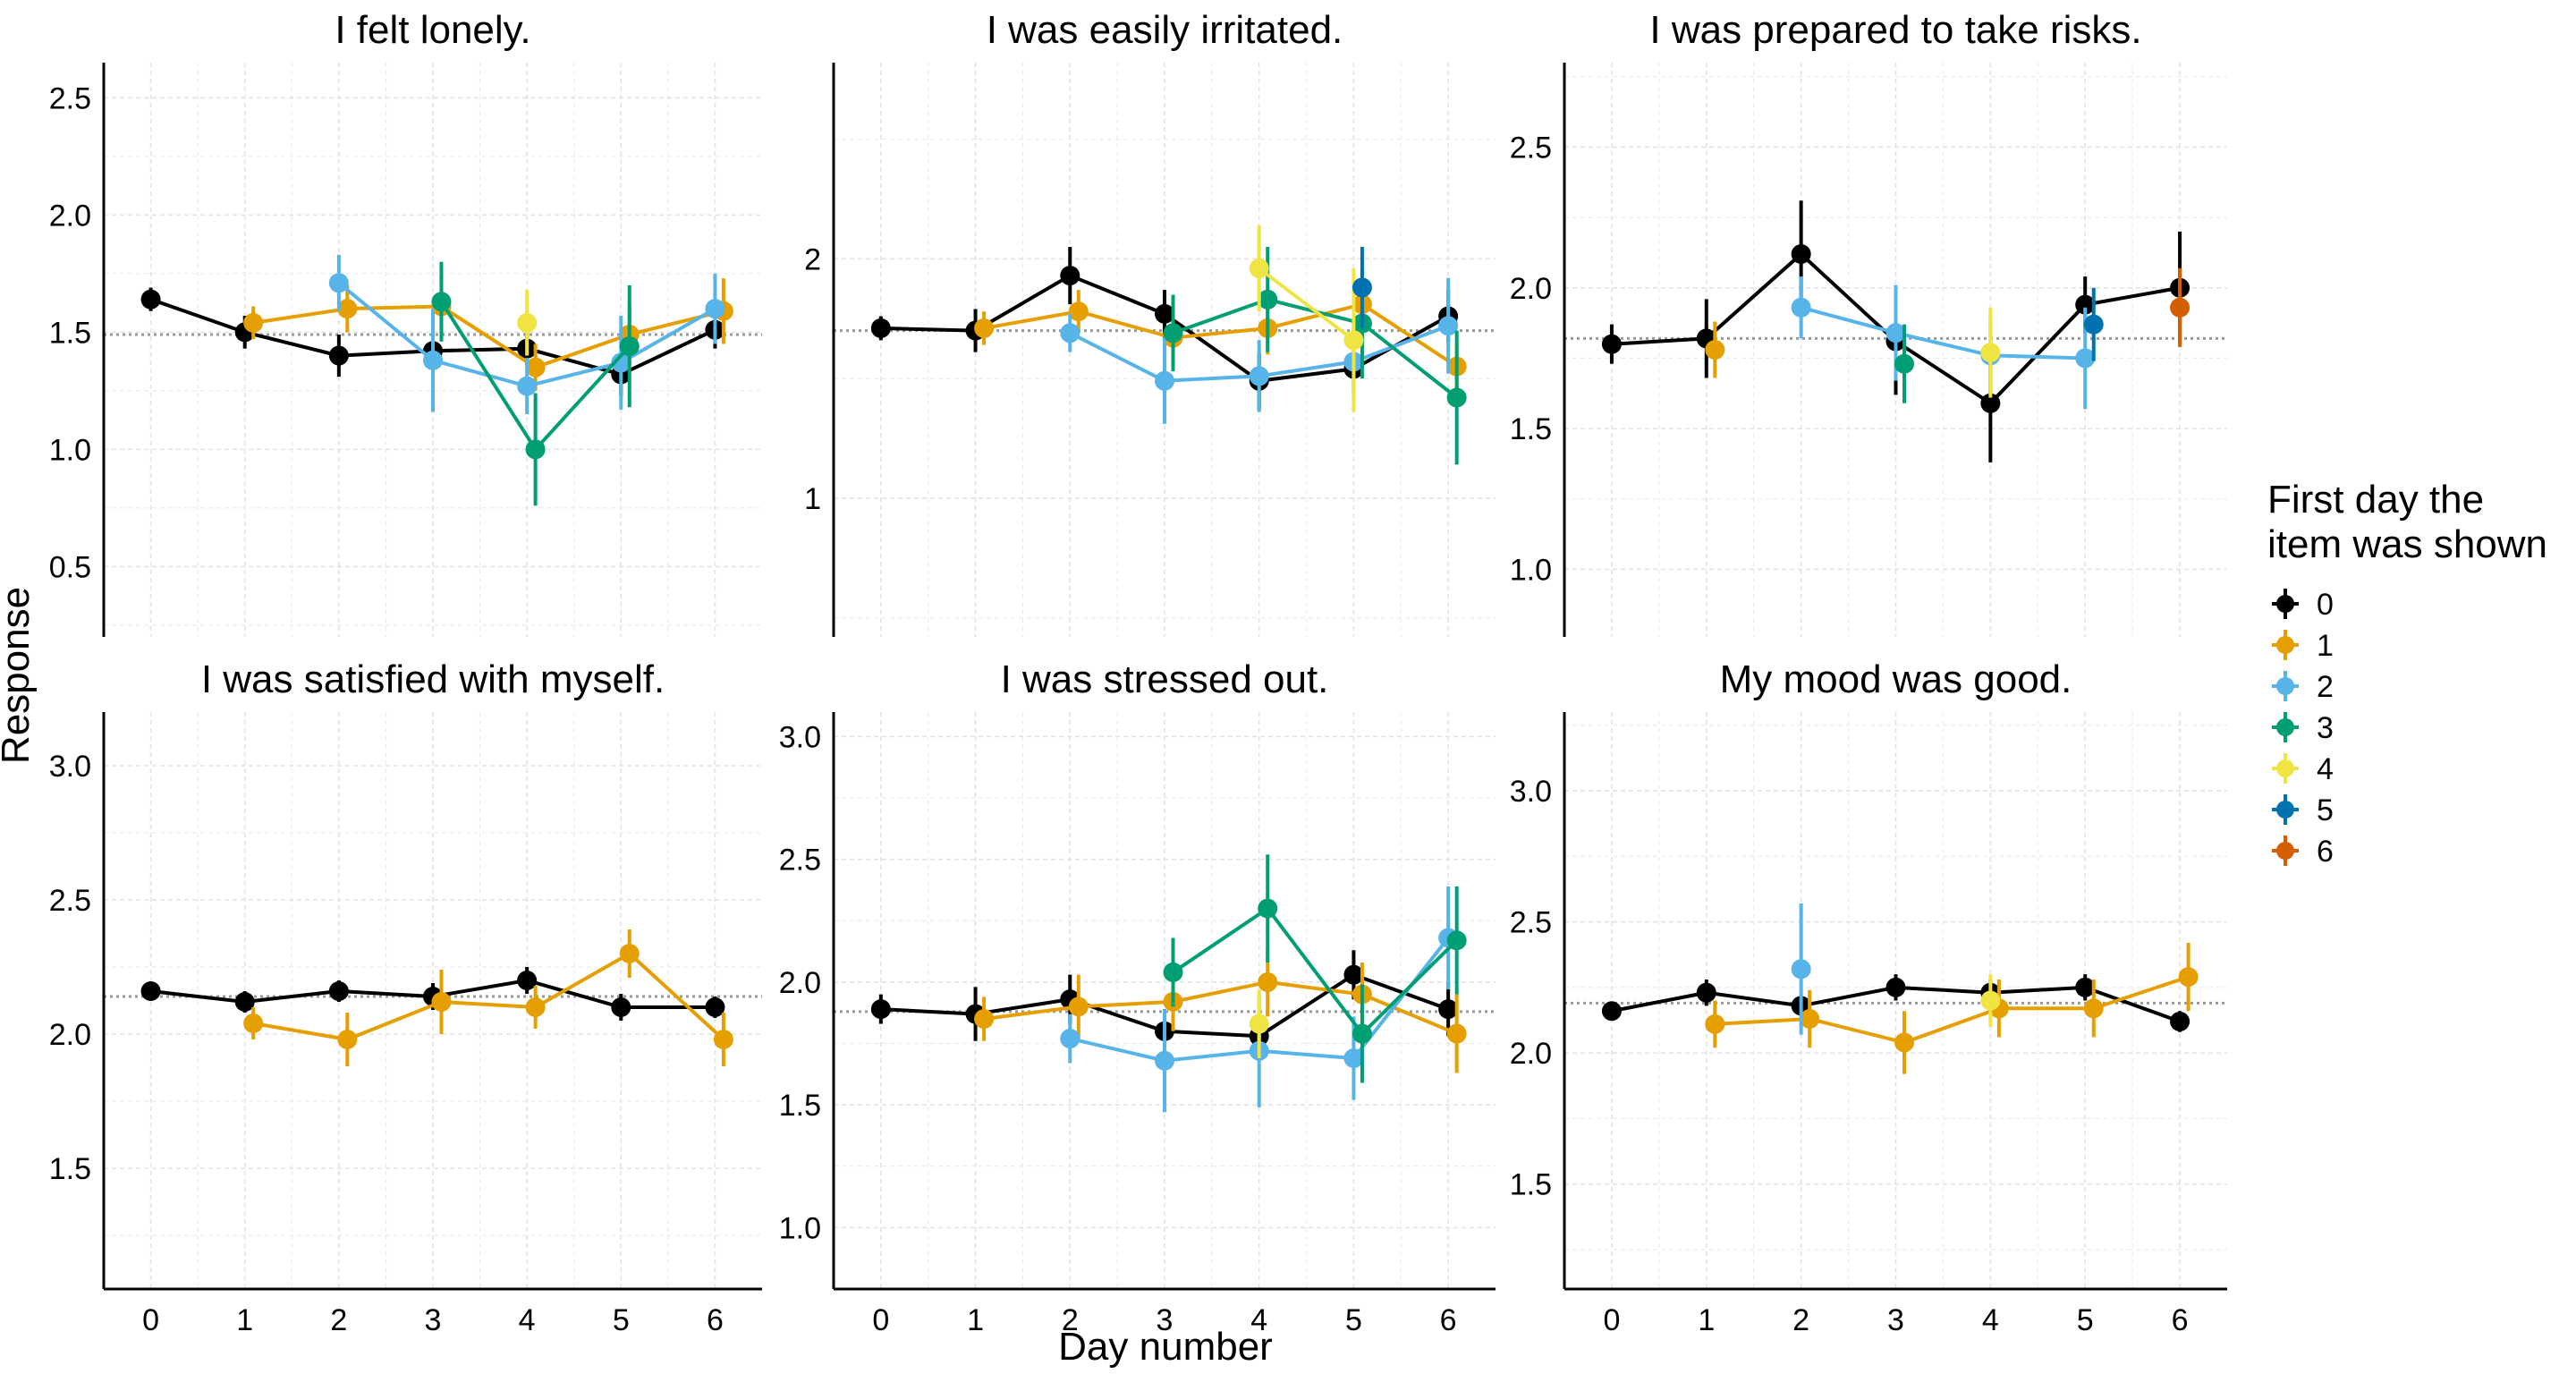 The width and height of the screenshot is (2576, 1374). Describe the element at coordinates (2285, 604) in the screenshot. I see `legend-key-point` at that location.